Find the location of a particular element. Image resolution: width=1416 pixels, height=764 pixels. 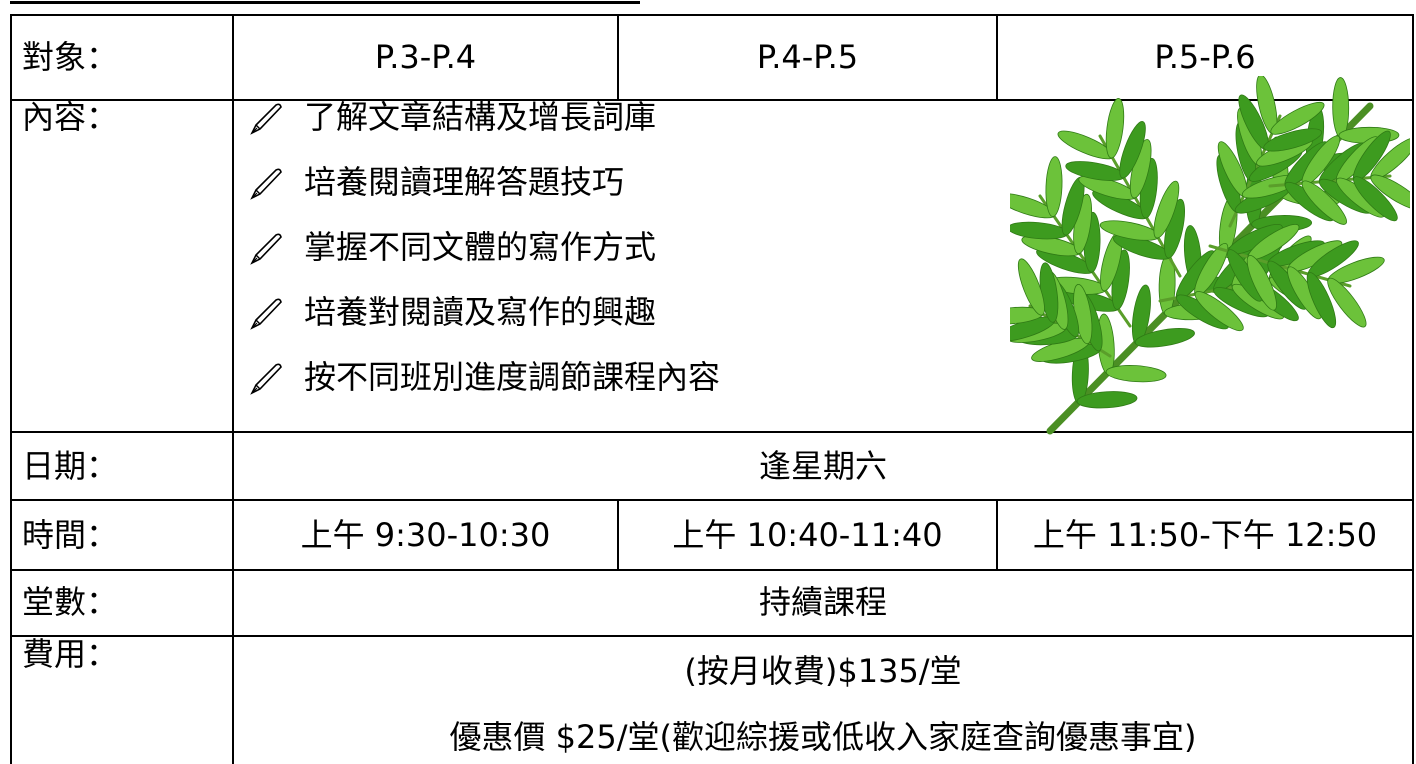

row-label: 對象： is located at coordinates (70, 57).